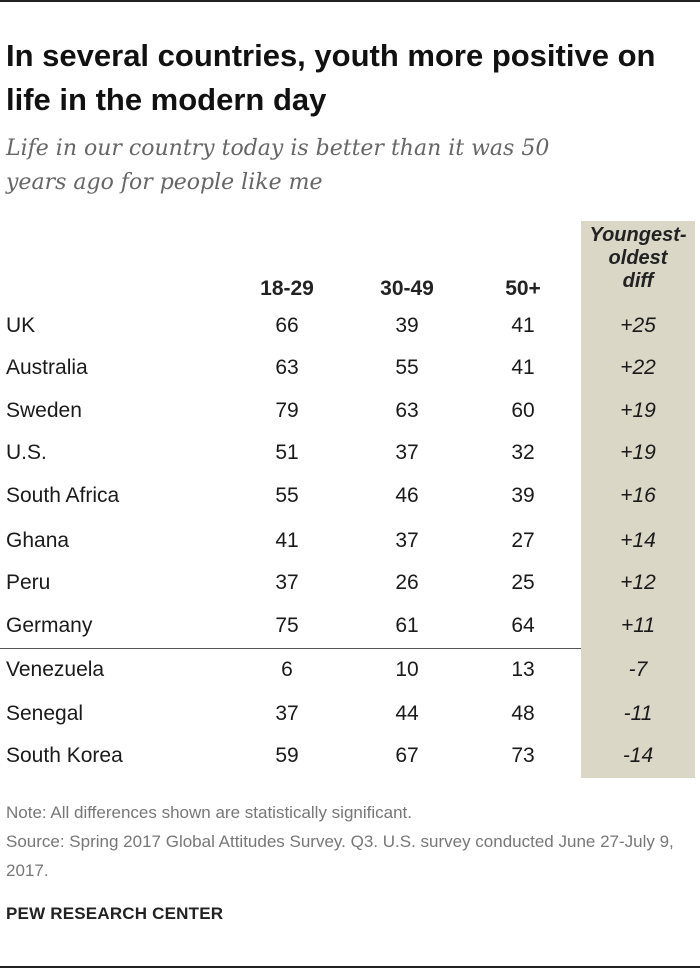 The height and width of the screenshot is (970, 700). I want to click on diff-column-background, so click(638, 499).